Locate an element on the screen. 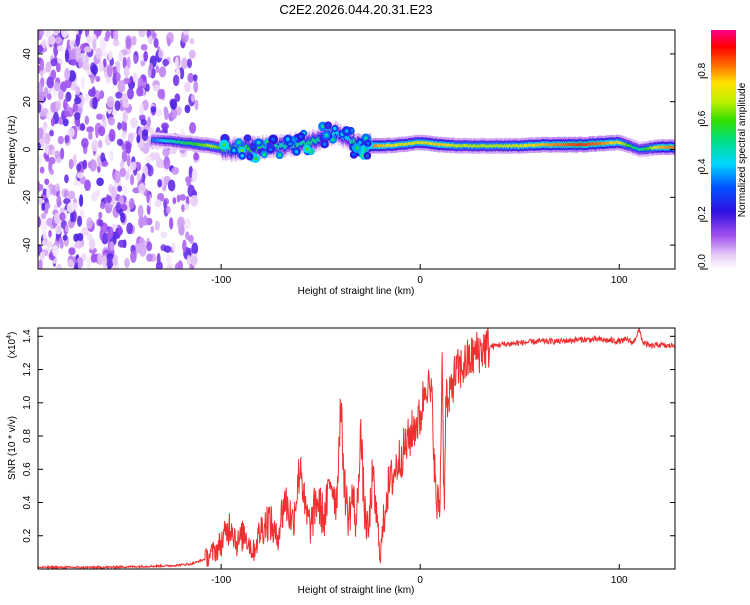 The image size is (750, 605). spectrogram-x-tick-label: 100 is located at coordinates (619, 280).